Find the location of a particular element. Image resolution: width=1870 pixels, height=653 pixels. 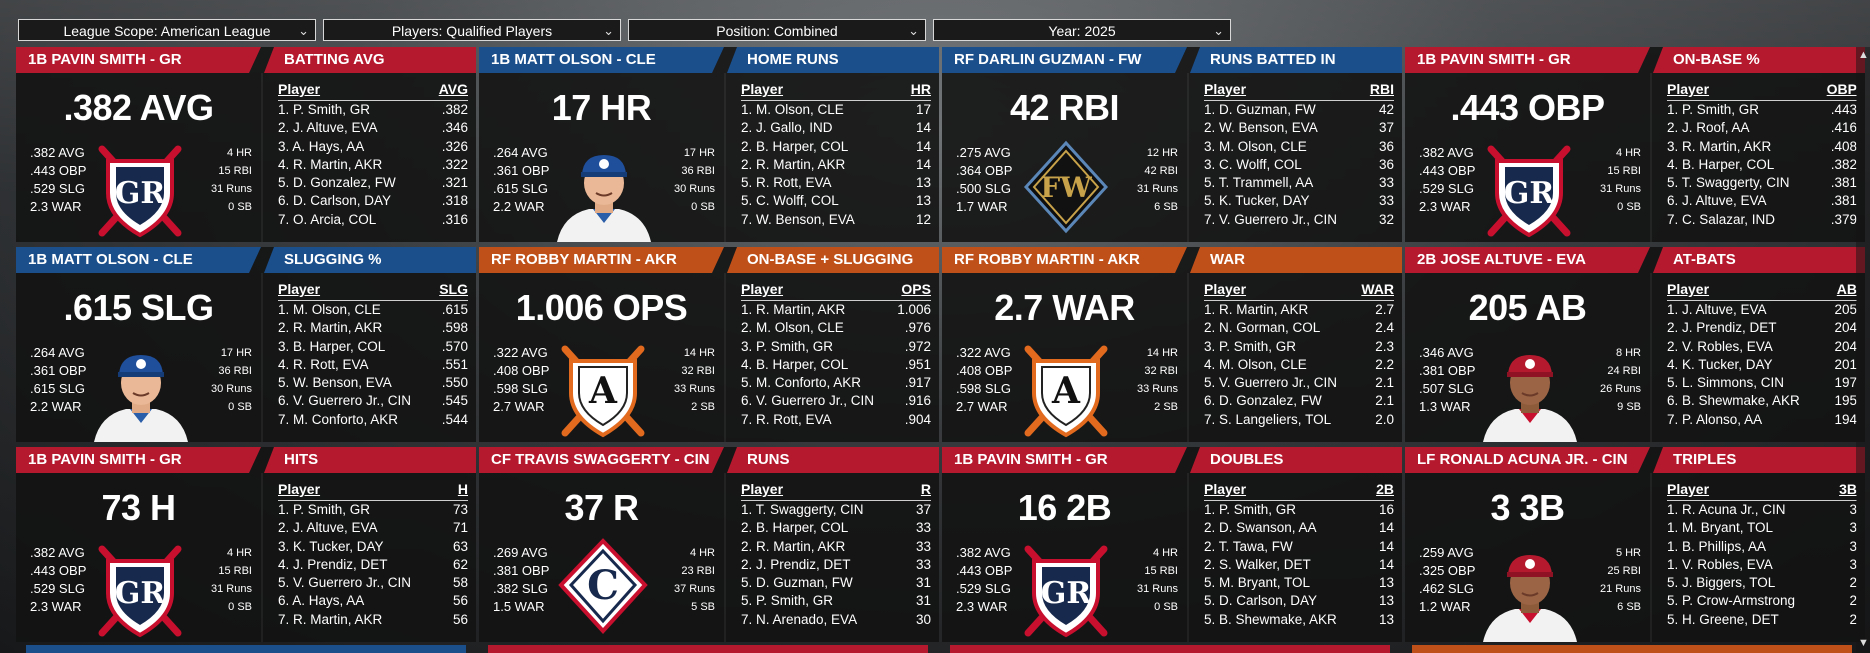

stat-column-header: HR is located at coordinates (920, 89).